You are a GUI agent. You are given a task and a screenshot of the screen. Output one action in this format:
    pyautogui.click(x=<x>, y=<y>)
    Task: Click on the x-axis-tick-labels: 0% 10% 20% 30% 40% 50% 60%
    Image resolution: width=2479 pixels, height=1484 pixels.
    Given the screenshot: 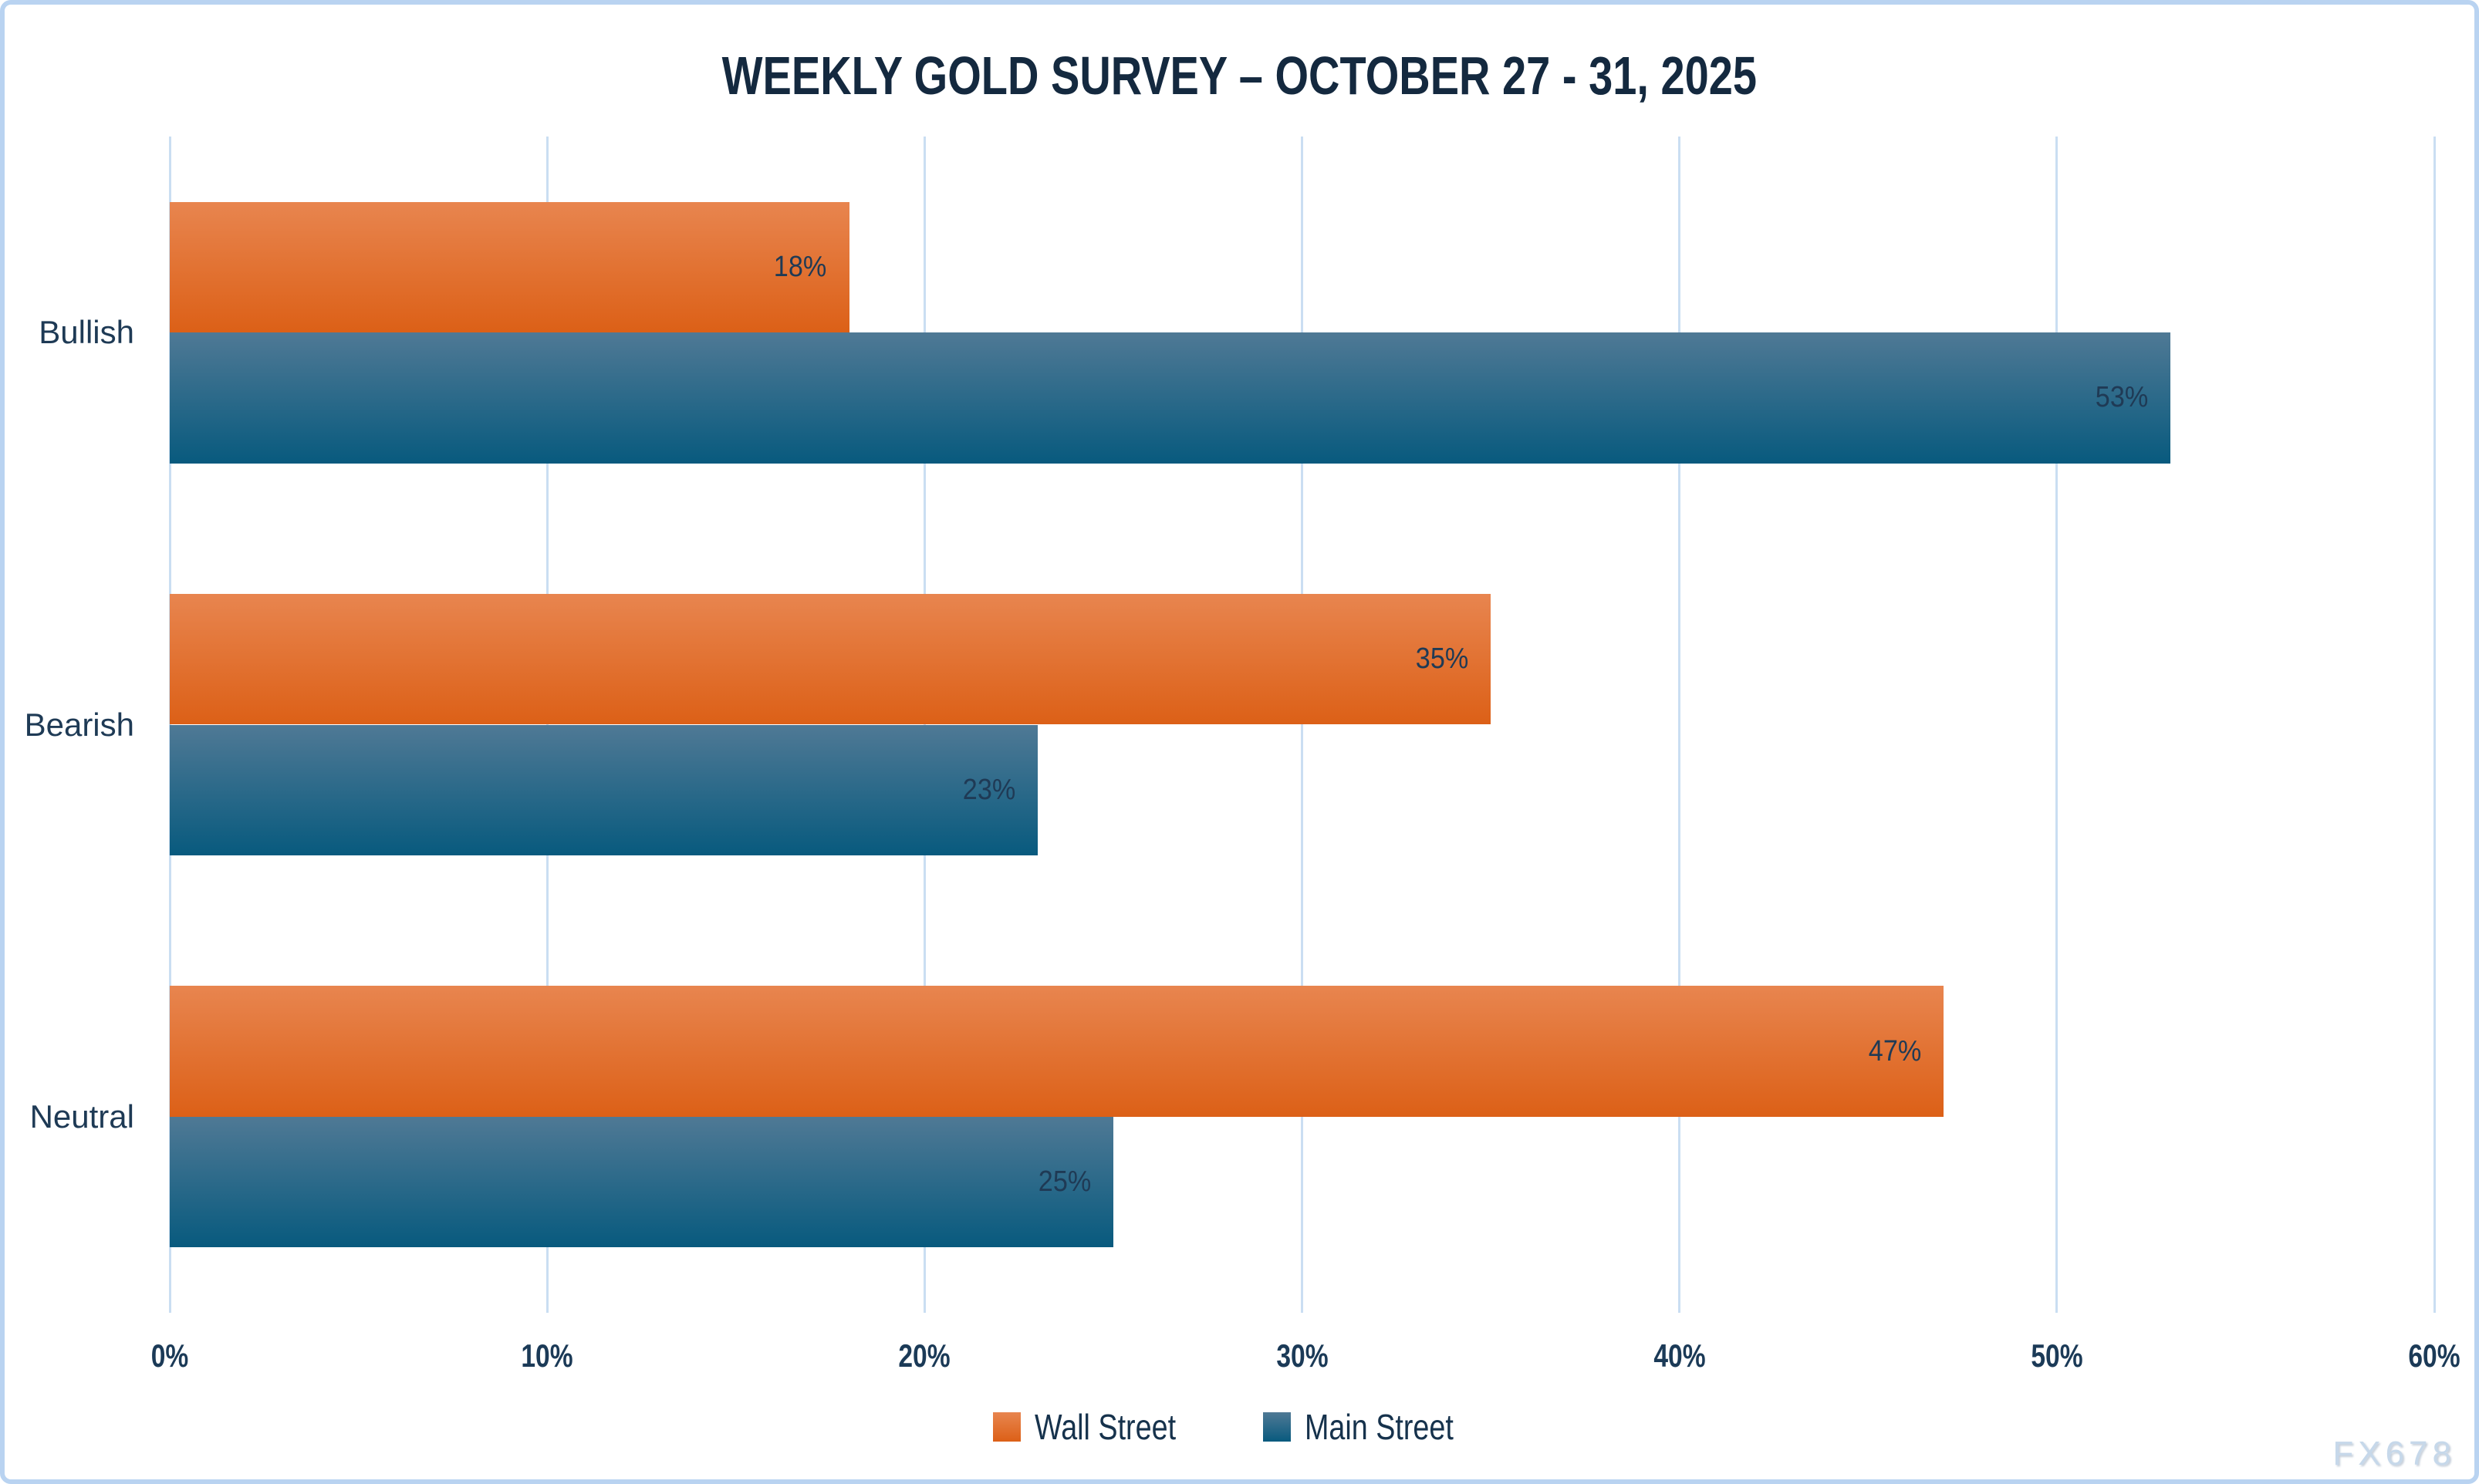 What is the action you would take?
    pyautogui.click(x=1305, y=1360)
    